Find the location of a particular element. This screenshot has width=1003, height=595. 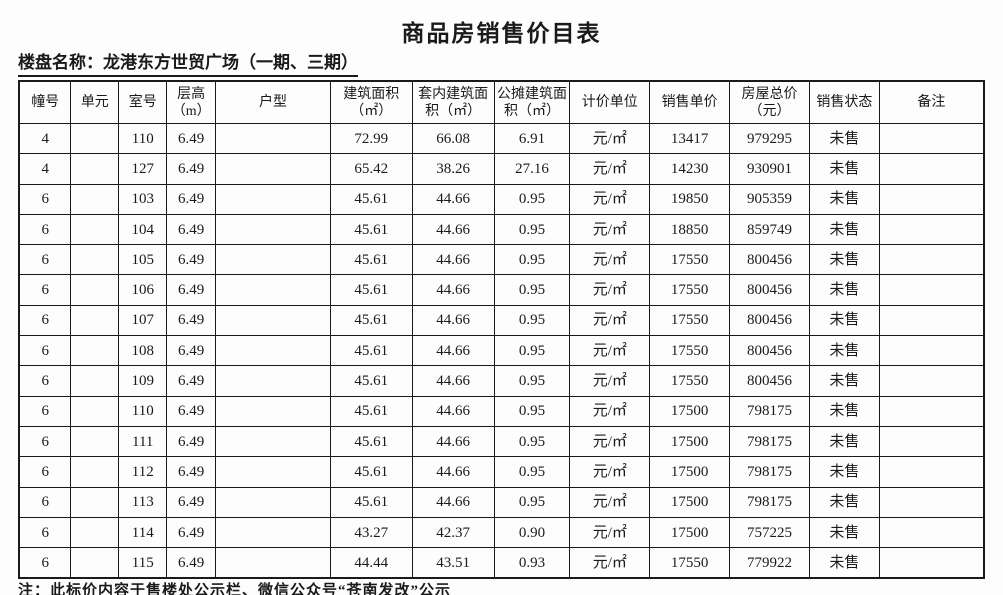

table-row: 6 112 6.49 45.61 44.66 0.95 元/㎡ 17500 798175 未售 is located at coordinates (501, 472).